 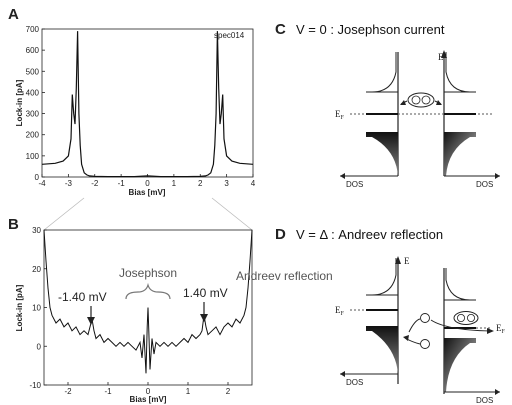 What do you see at coordinates (384, 72) in the screenshot?
I see `c-left-upper-dos` at bounding box center [384, 72].